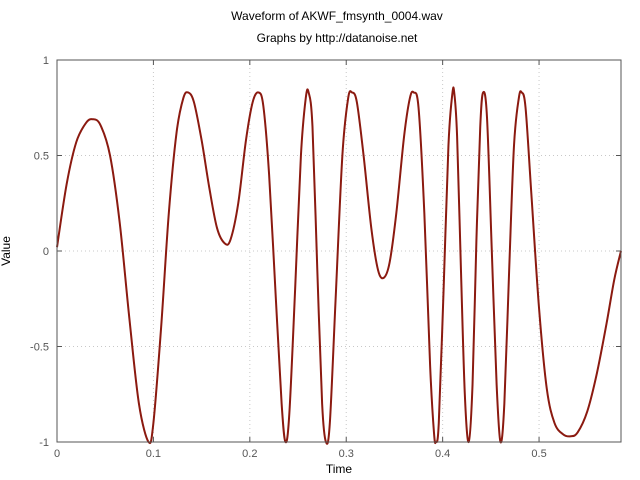 The height and width of the screenshot is (480, 640). I want to click on y-tick-label: 1, so click(46, 61).